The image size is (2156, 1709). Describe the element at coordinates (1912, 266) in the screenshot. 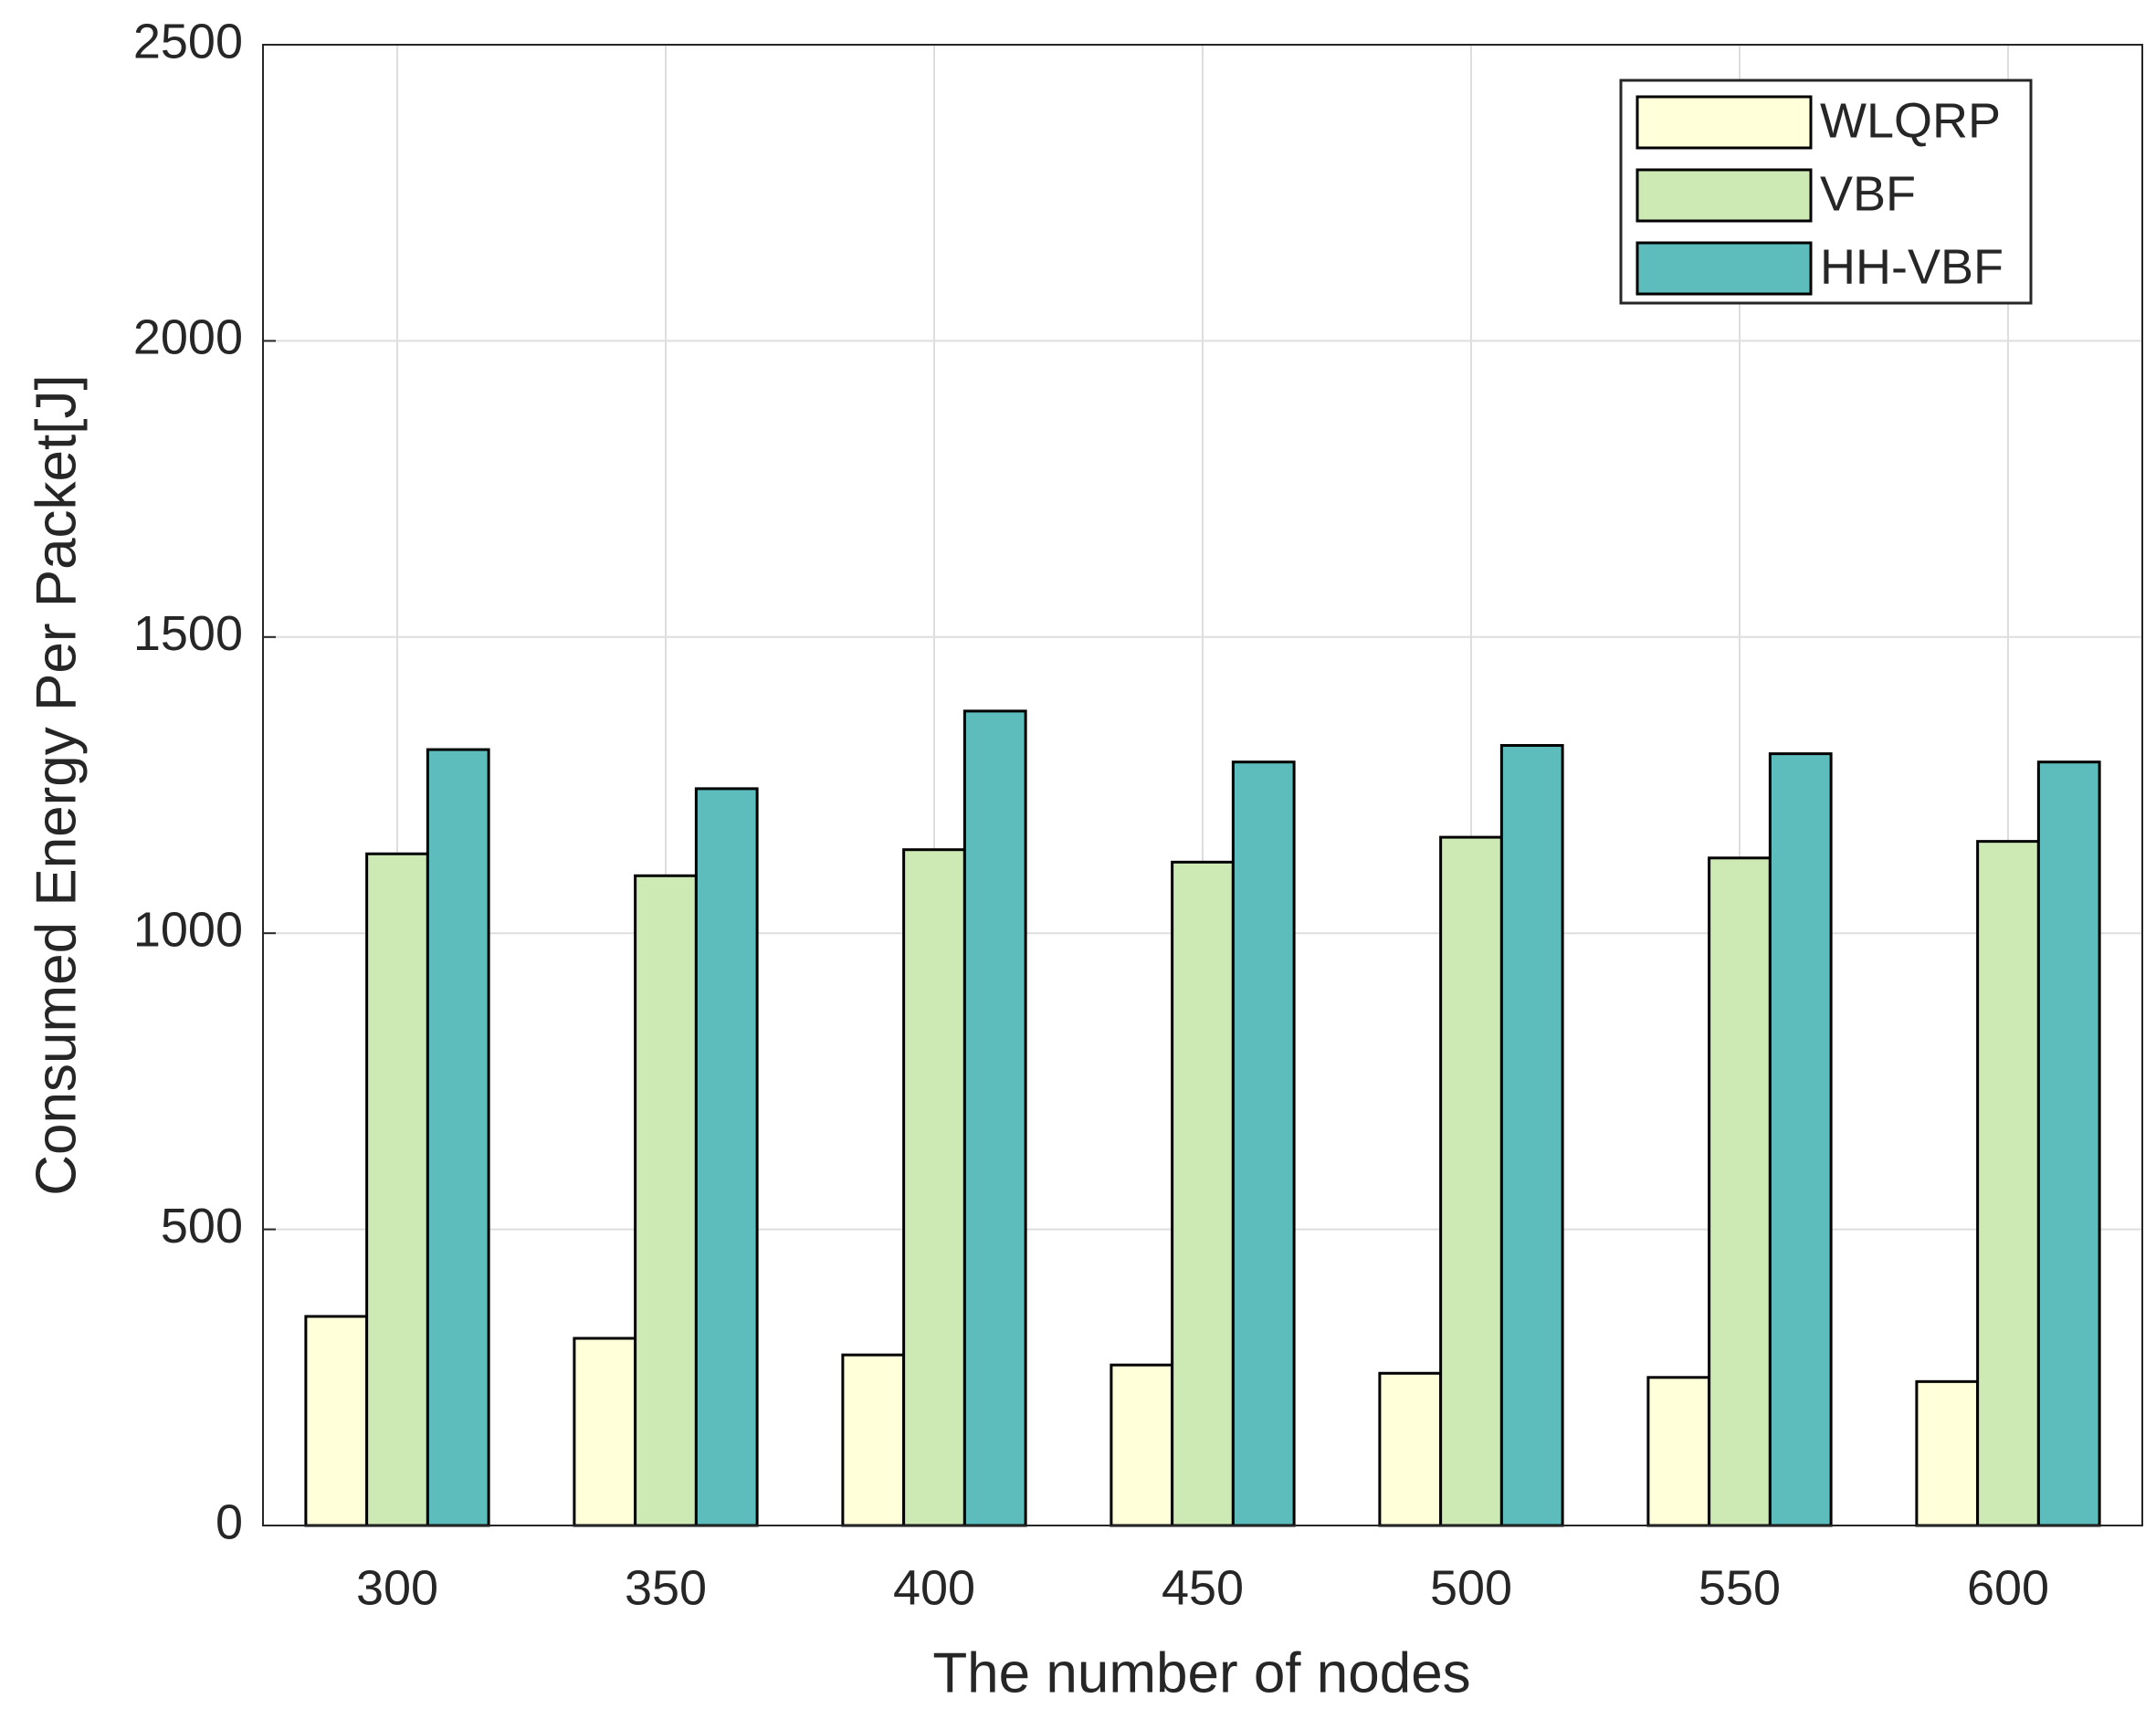

I see `legend-label: HH-VBF` at that location.